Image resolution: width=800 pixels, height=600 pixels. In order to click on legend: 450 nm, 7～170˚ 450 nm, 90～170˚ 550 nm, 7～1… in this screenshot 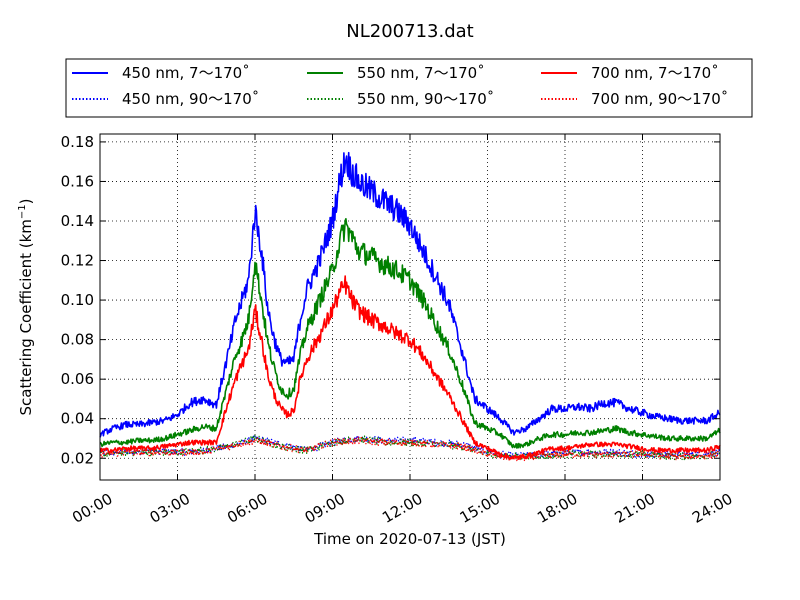, I will do `click(409, 88)`.